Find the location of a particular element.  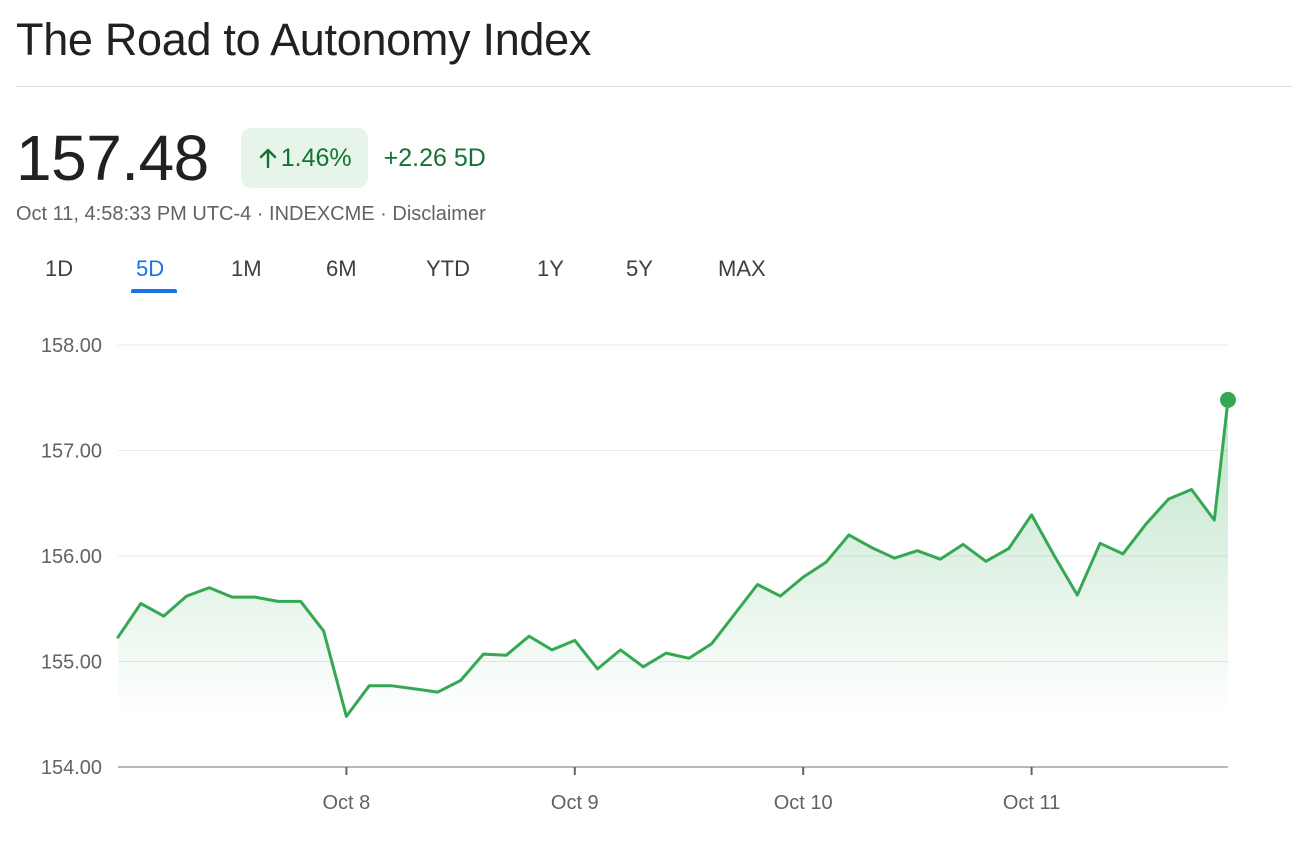

absolute-change: +2.26 5D is located at coordinates (434, 157).